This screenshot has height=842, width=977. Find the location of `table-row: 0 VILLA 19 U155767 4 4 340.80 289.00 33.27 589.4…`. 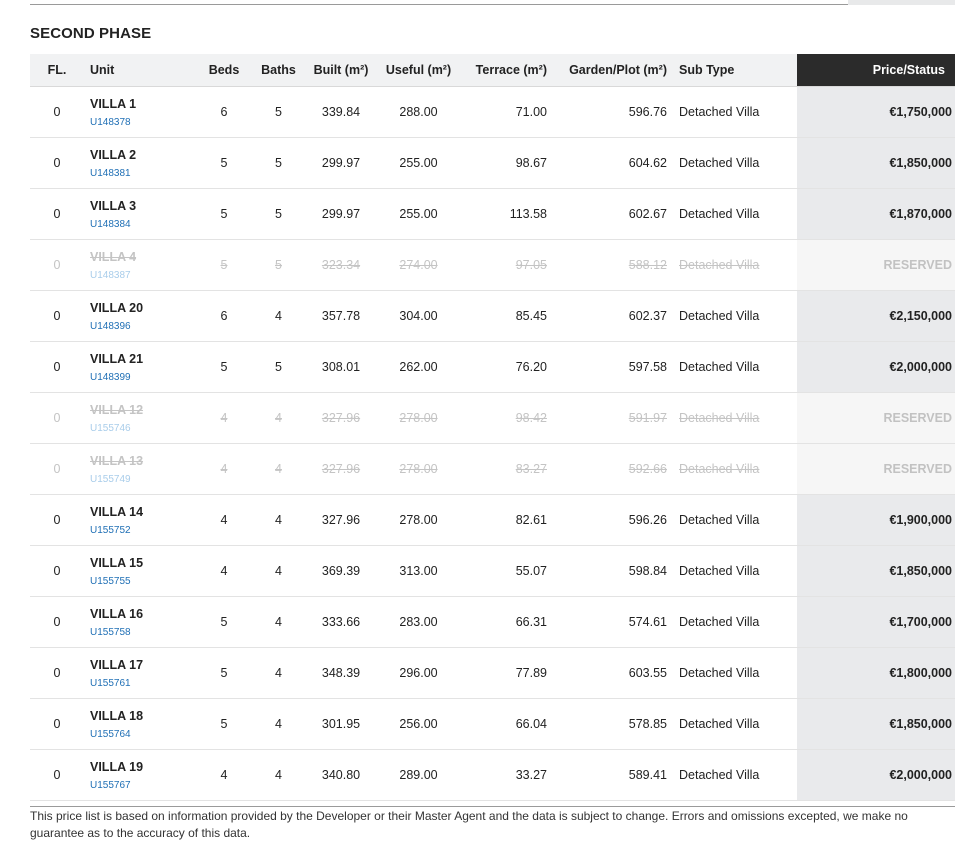

table-row: 0 VILLA 19 U155767 4 4 340.80 289.00 33.27 589.4… is located at coordinates (492, 775).